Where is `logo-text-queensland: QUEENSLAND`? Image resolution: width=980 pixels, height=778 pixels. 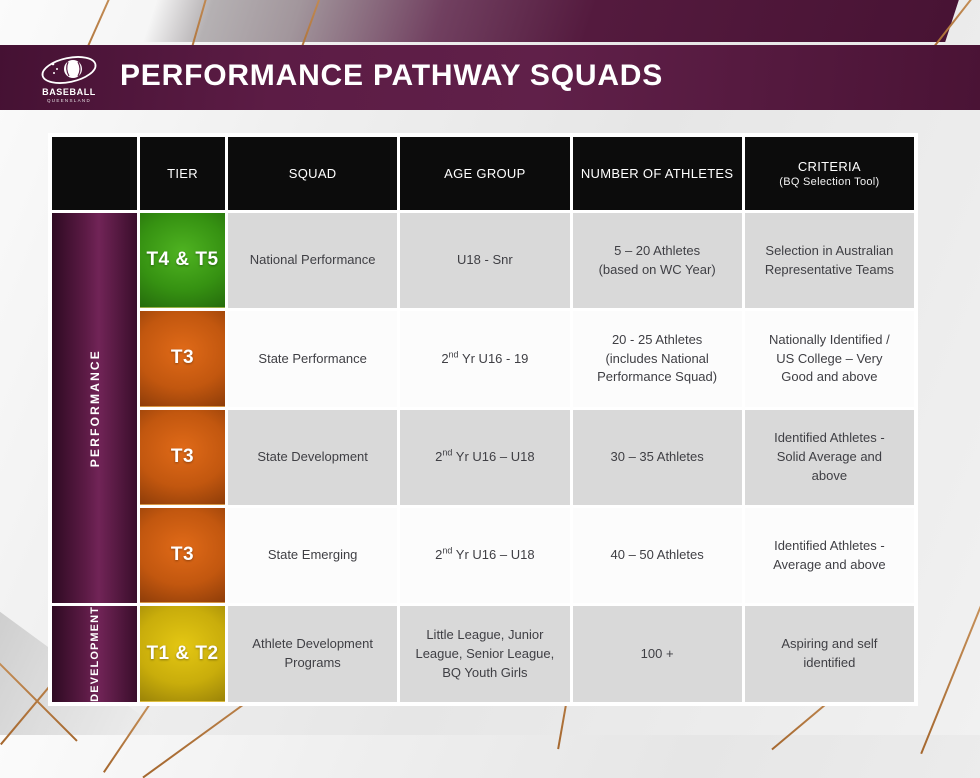 logo-text-queensland: QUEENSLAND is located at coordinates (68, 100).